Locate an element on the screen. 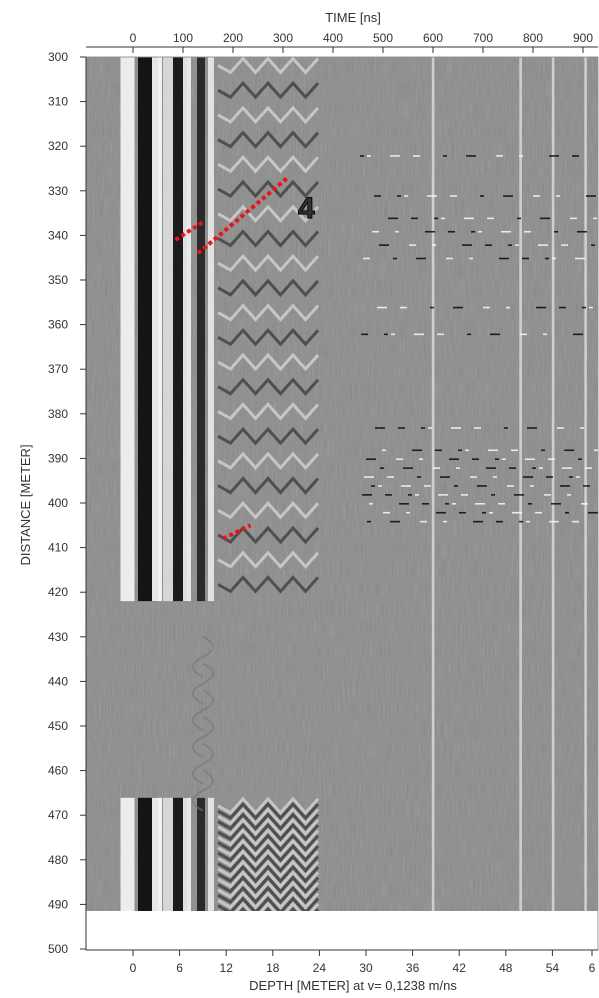 This screenshot has height=998, width=599. left-axis-tick-label: 340 is located at coordinates (58, 235).